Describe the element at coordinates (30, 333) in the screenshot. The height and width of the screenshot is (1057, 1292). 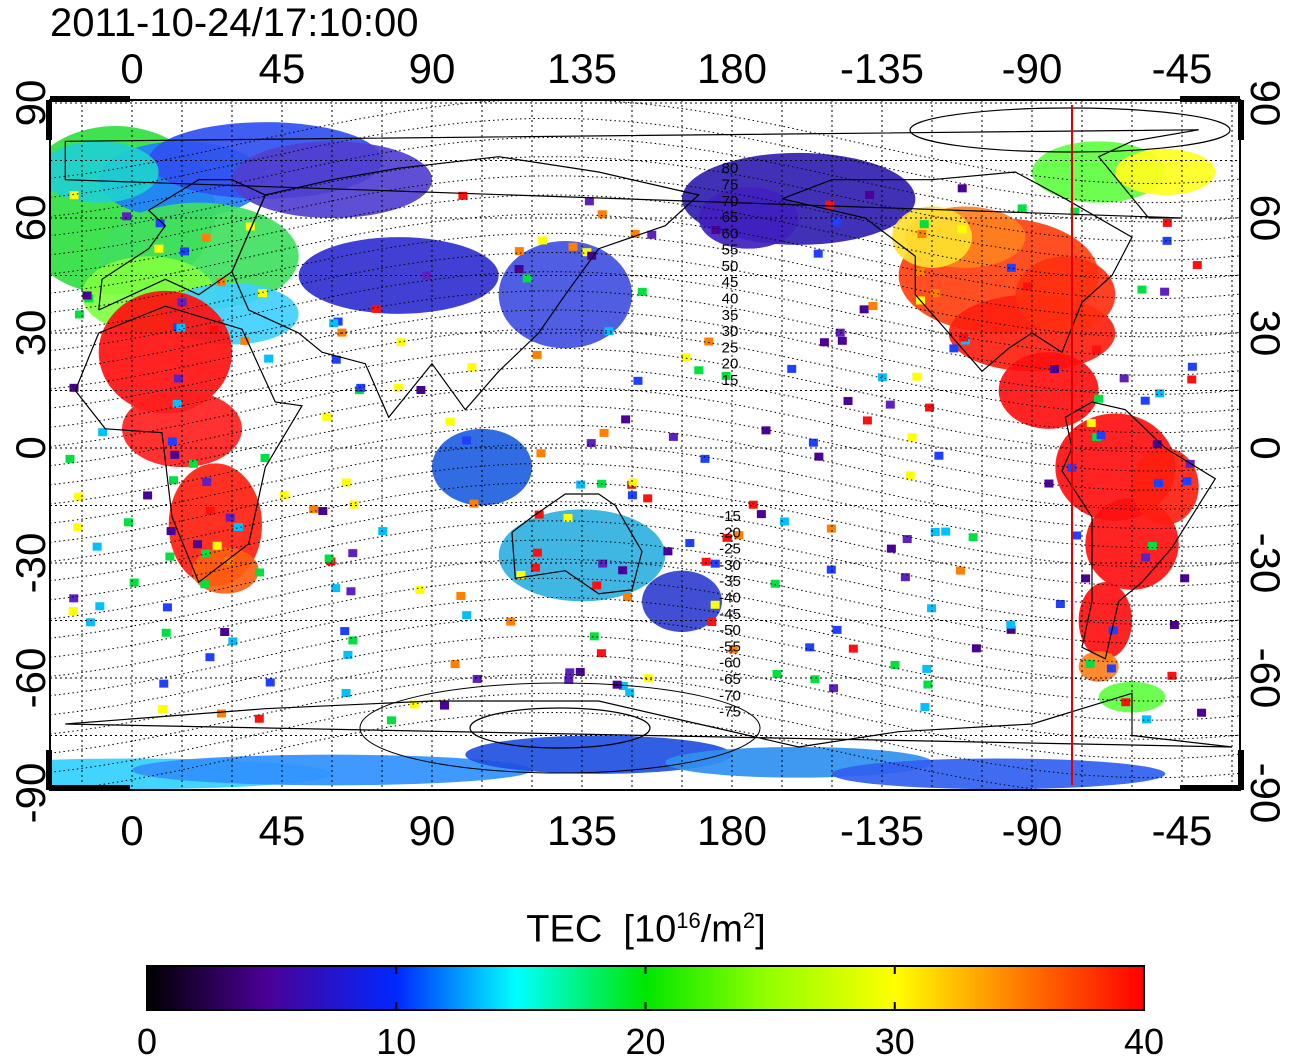
I see `left-lat-label: 30` at that location.